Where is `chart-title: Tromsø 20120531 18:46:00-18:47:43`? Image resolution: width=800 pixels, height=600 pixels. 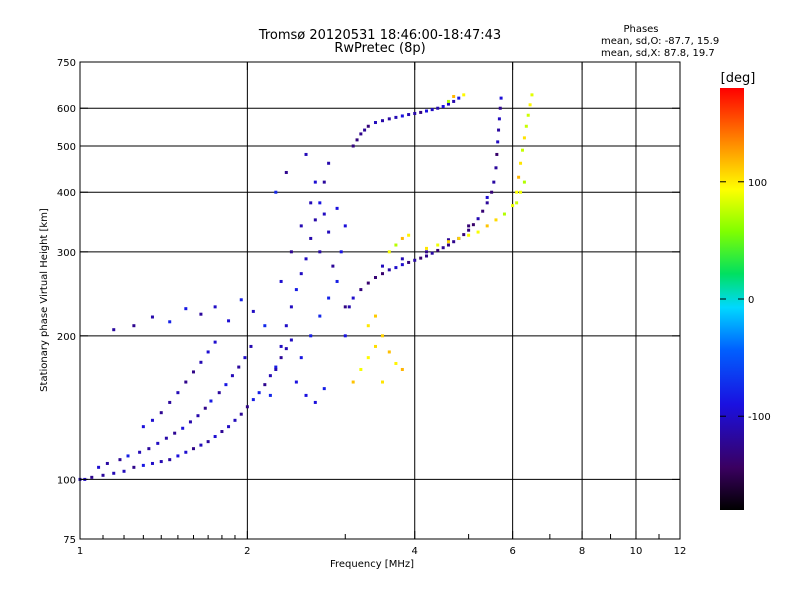
chart-title: Tromsø 20120531 18:46:00-18:47:43 is located at coordinates (379, 35).